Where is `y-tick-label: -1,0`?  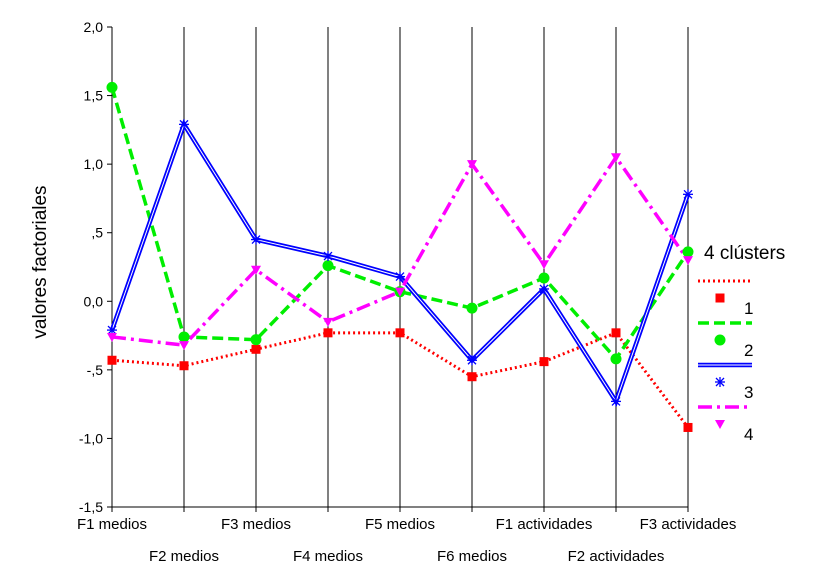
y-tick-label: -1,0 is located at coordinates (91, 438).